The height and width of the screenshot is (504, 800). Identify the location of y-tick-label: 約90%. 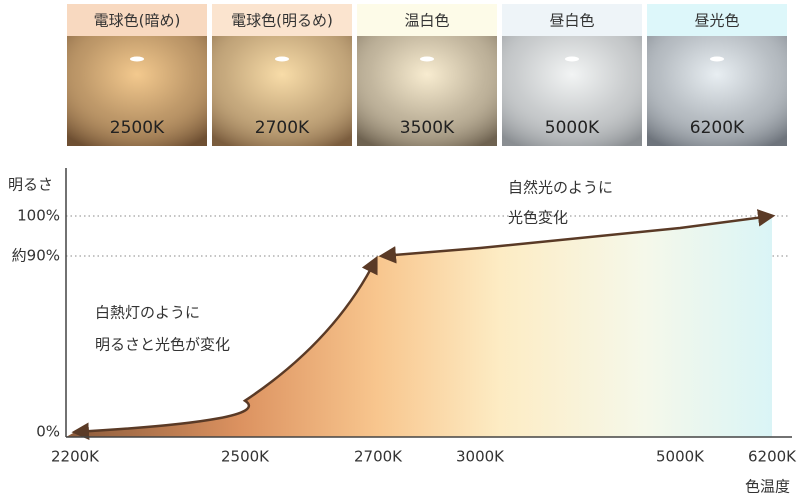
(36, 256).